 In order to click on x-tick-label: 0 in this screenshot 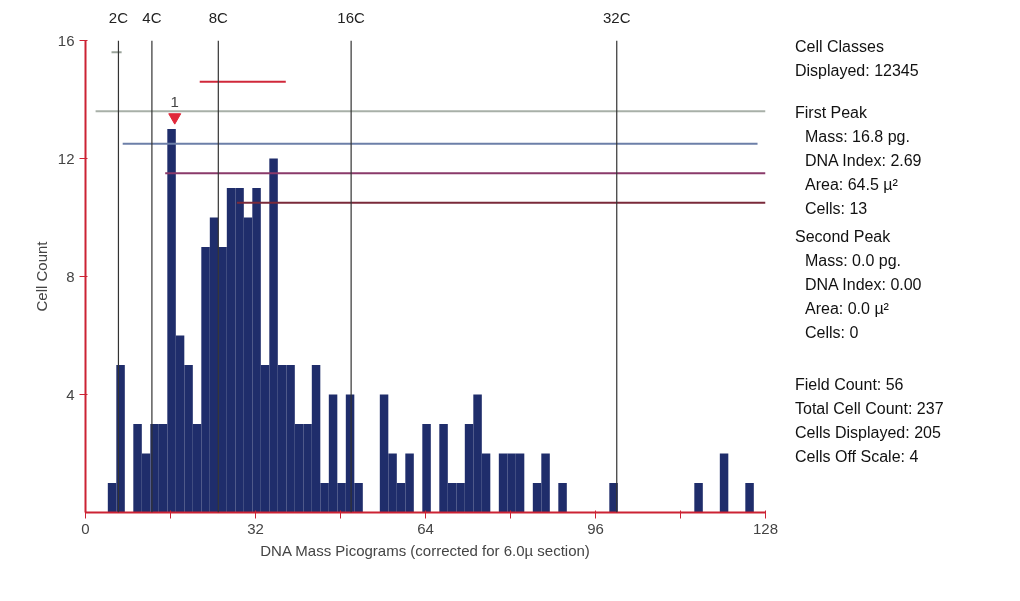, I will do `click(85, 528)`.